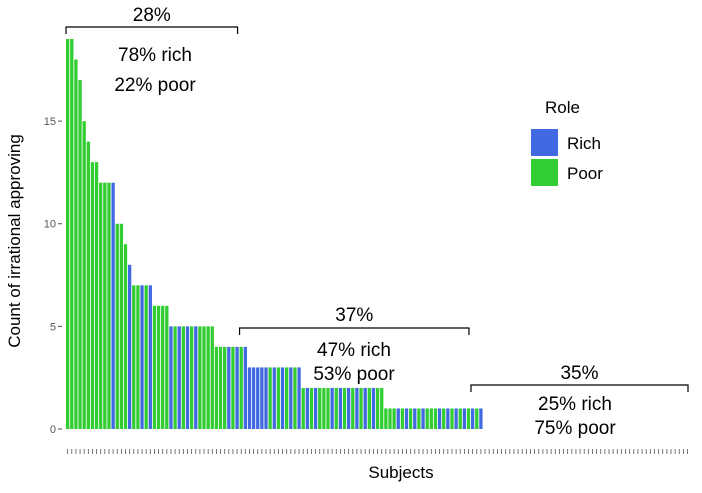 The image size is (702, 493). What do you see at coordinates (53, 276) in the screenshot?
I see `y-axis: 0 5 10 15` at bounding box center [53, 276].